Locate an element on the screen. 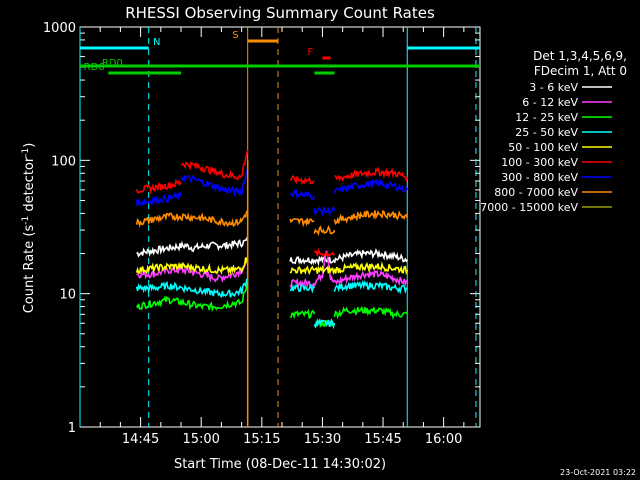 This screenshot has width=640, height=480. x-tick-label: 16:00 is located at coordinates (443, 439).